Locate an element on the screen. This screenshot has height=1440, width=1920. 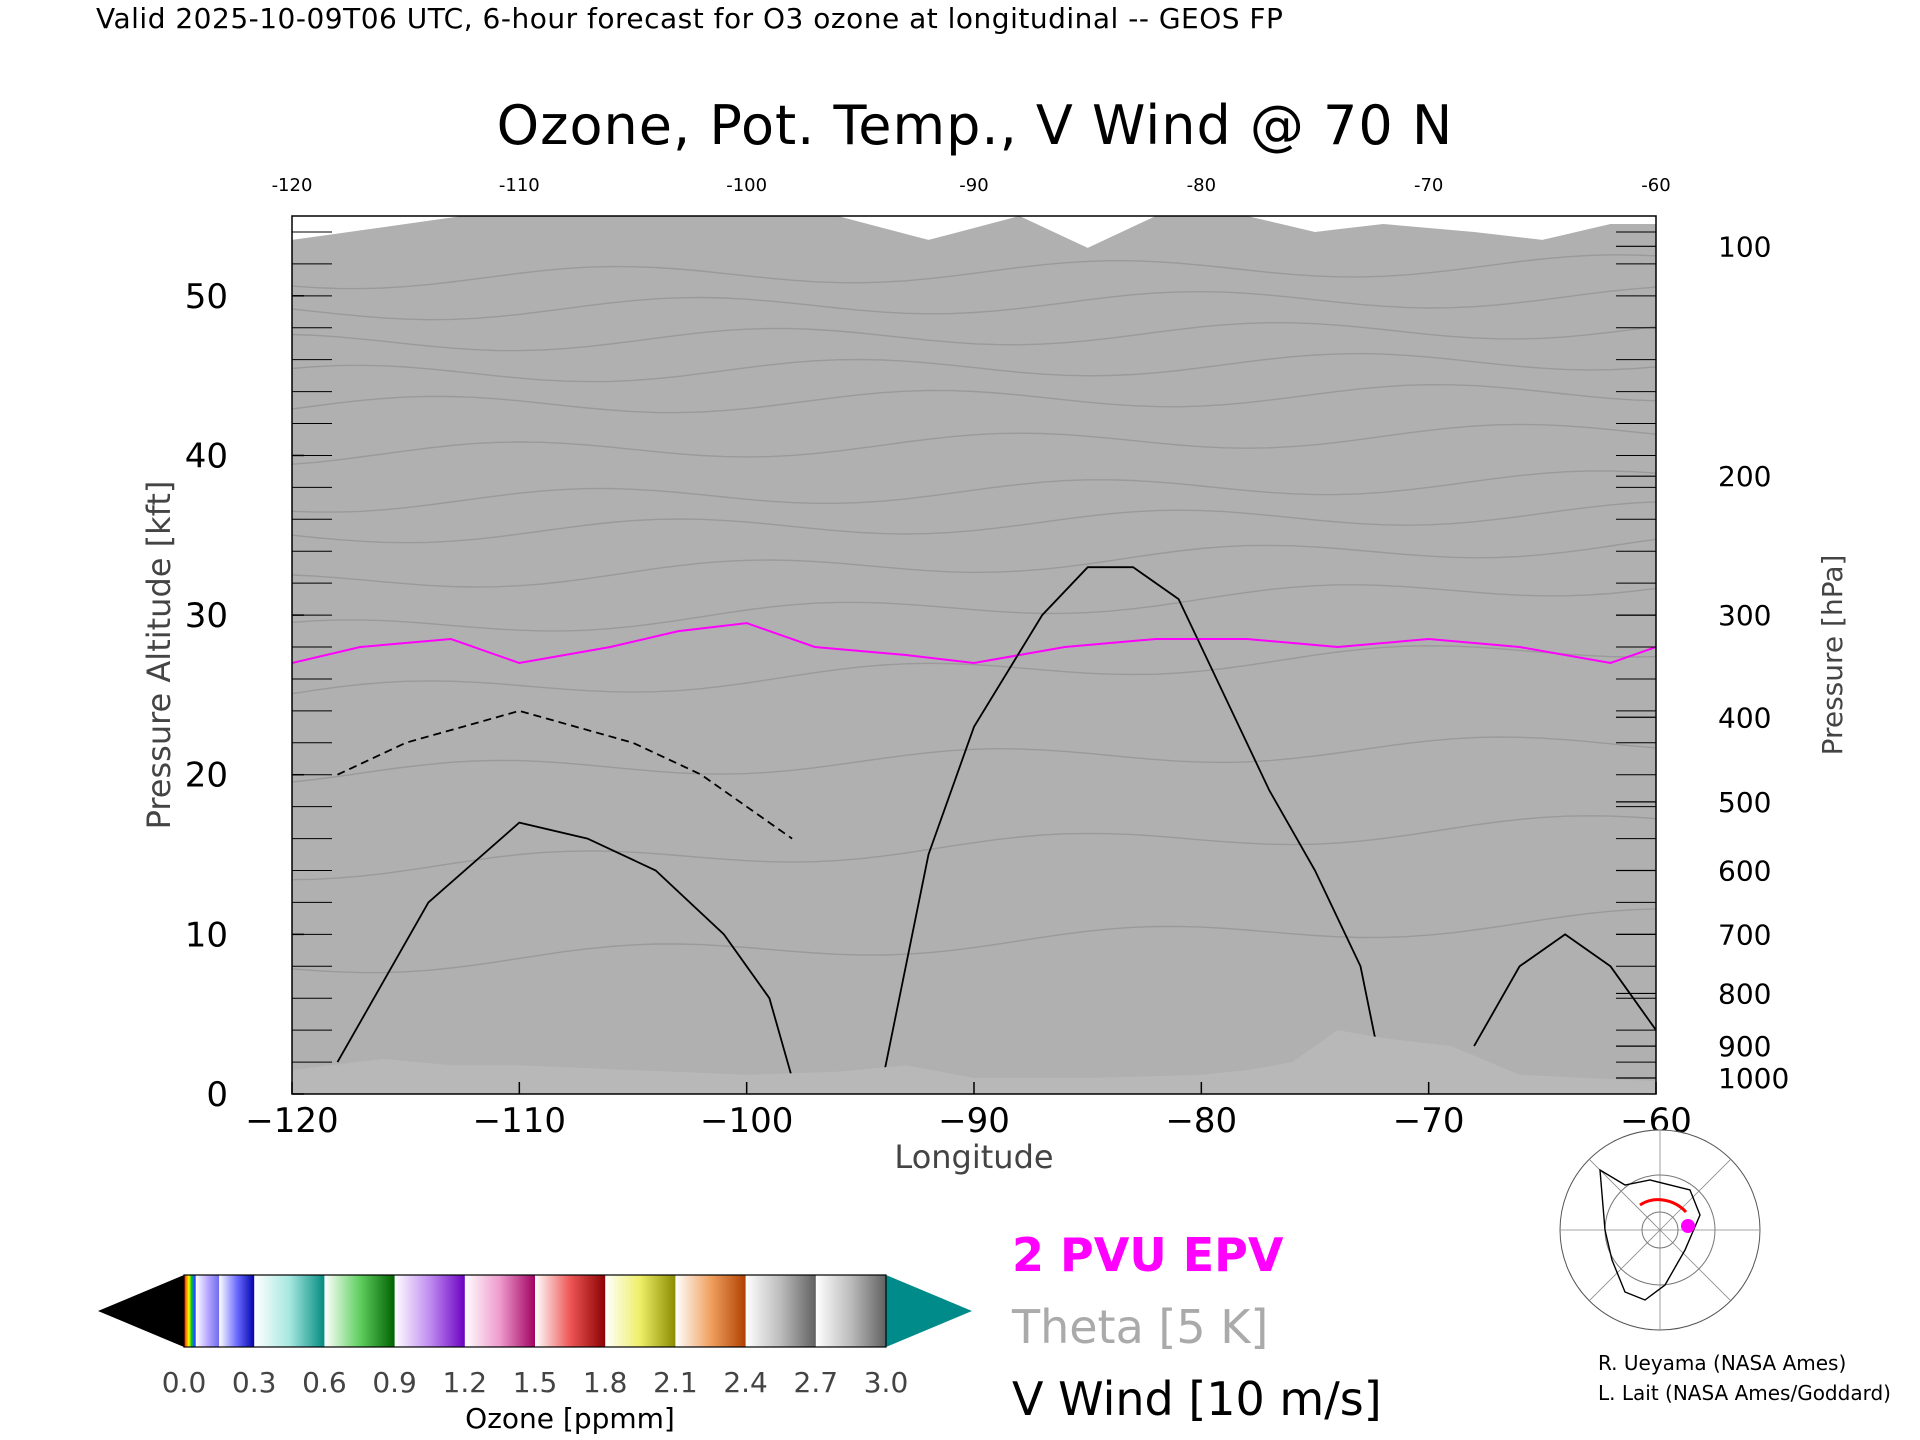
y-tick-label: 40 is located at coordinates (206, 456).